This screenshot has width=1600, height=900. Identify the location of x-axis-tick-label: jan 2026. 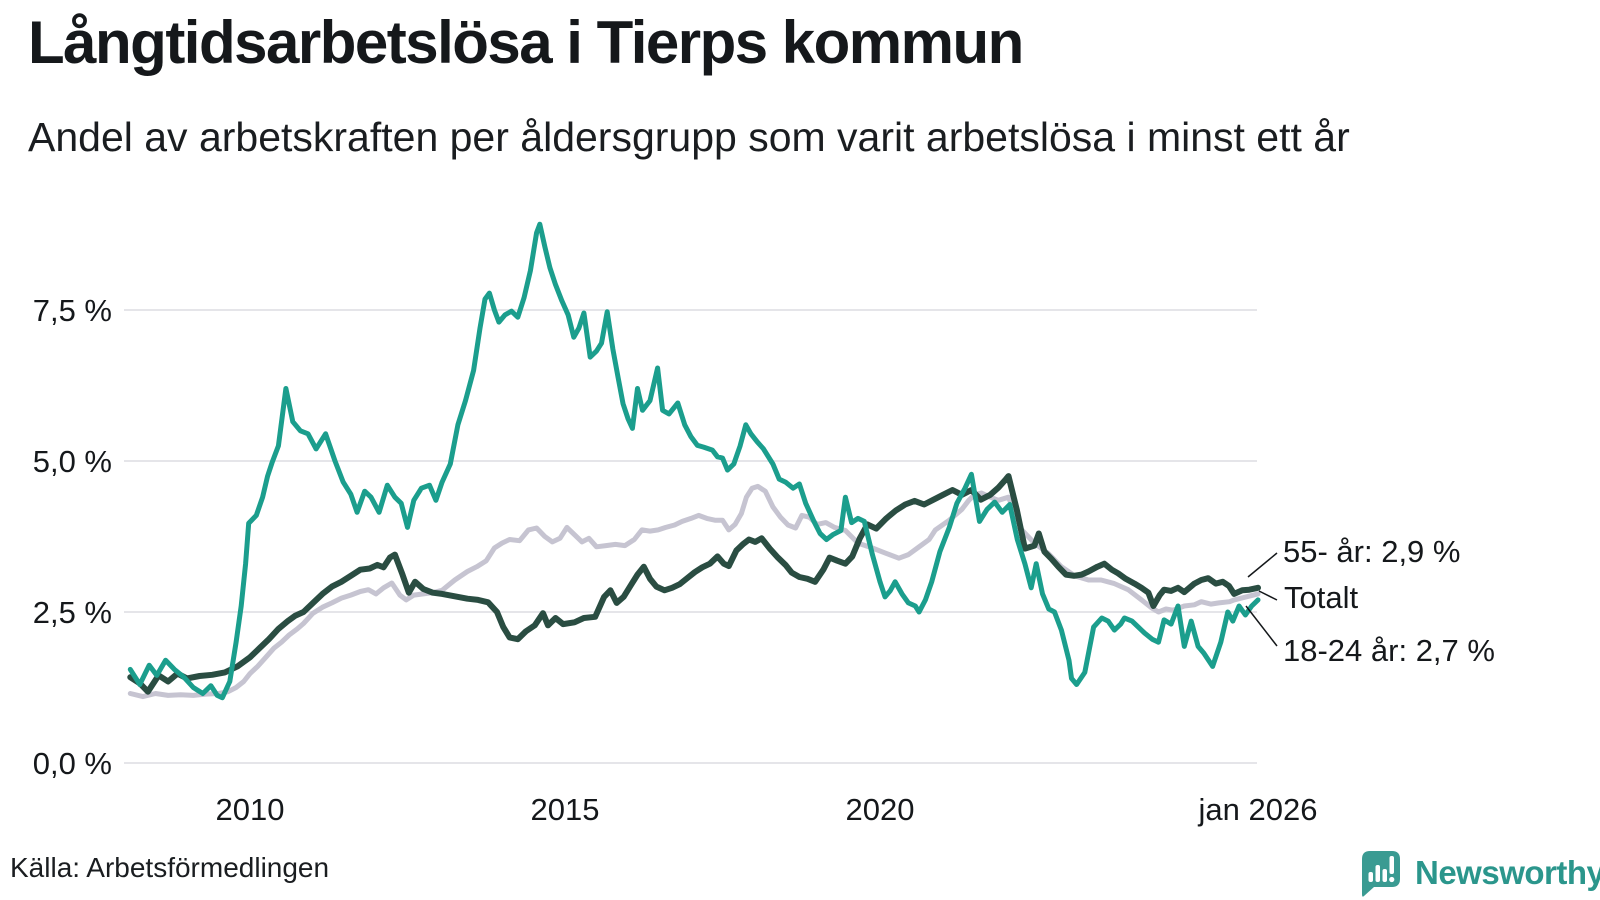
(1258, 809).